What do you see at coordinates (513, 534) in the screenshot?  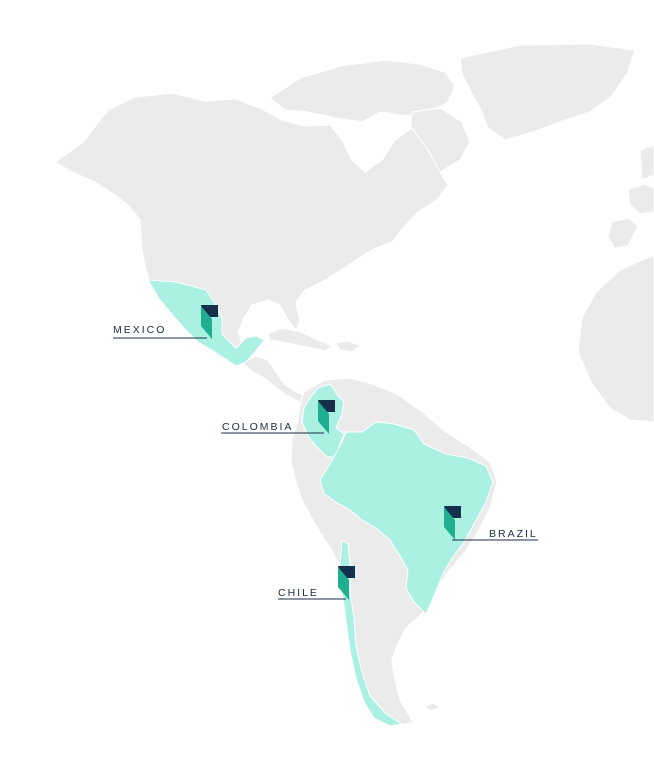 I see `brazil-label: BRAZIL` at bounding box center [513, 534].